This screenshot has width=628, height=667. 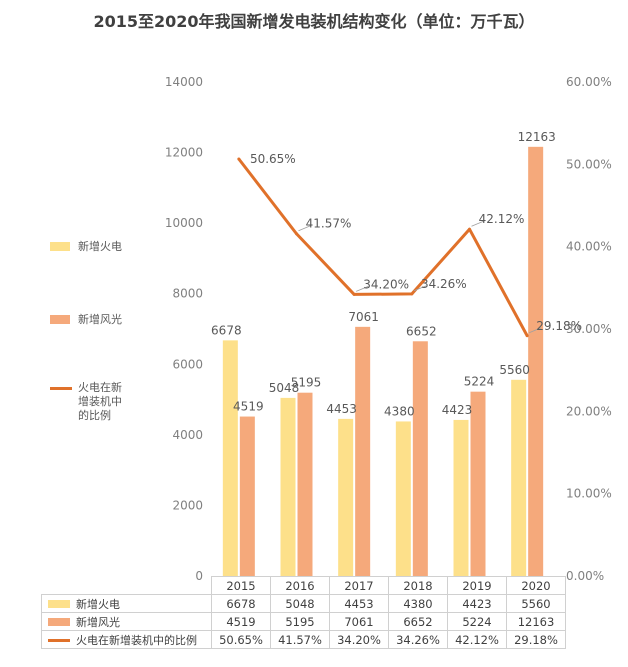 I want to click on table-header-cell: 2020, so click(x=536, y=585).